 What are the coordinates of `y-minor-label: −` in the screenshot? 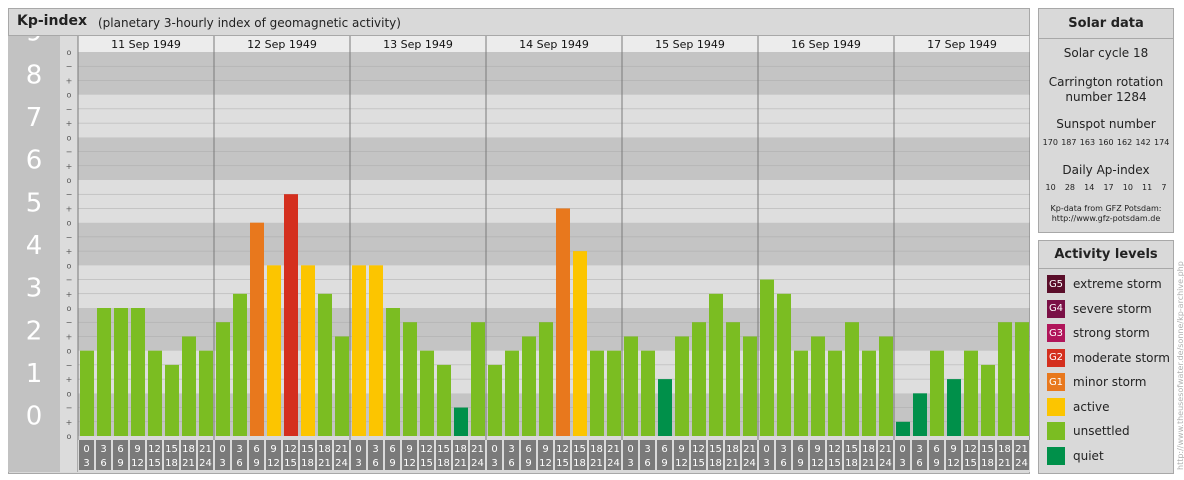 It's located at (69, 365).